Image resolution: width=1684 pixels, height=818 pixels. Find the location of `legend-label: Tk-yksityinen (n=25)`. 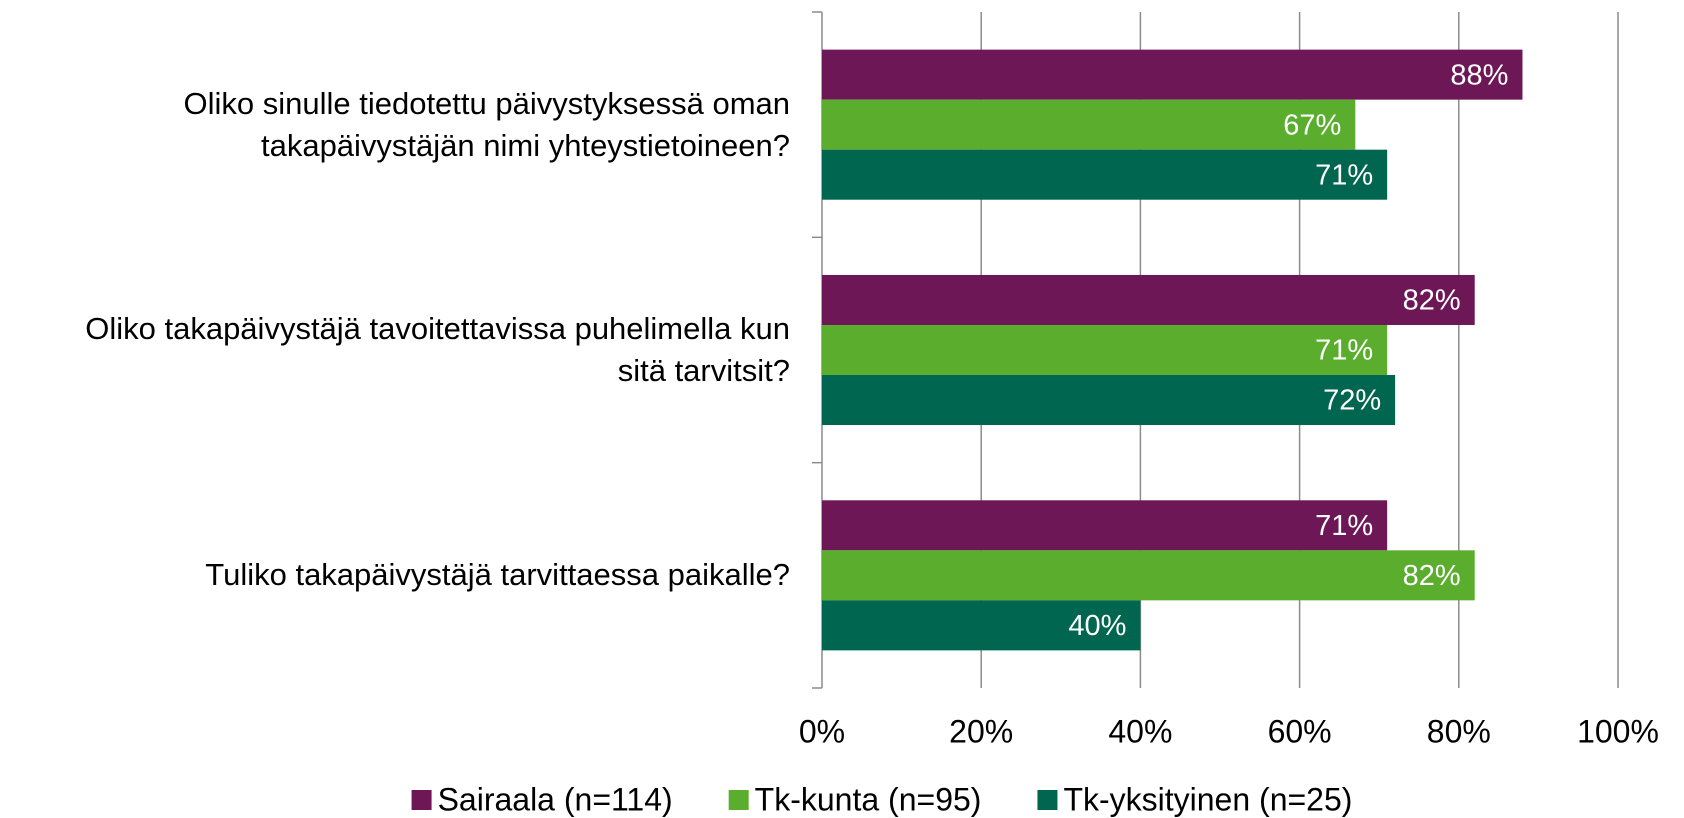

legend-label: Tk-yksityinen (n=25) is located at coordinates (1207, 799).